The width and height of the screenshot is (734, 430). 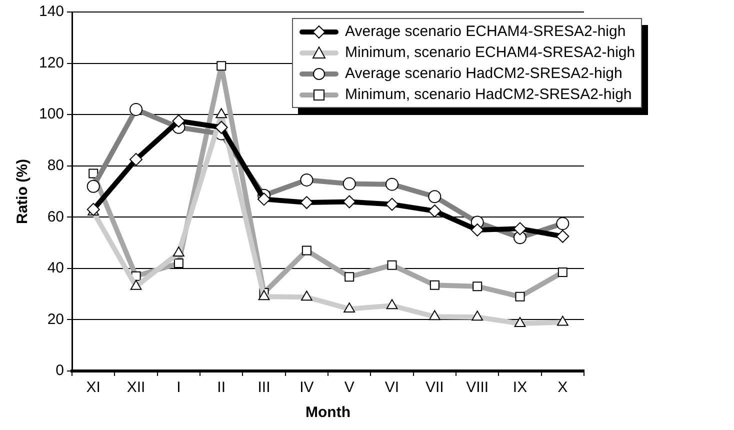 I want to click on x-tick-label: XI, so click(x=93, y=387).